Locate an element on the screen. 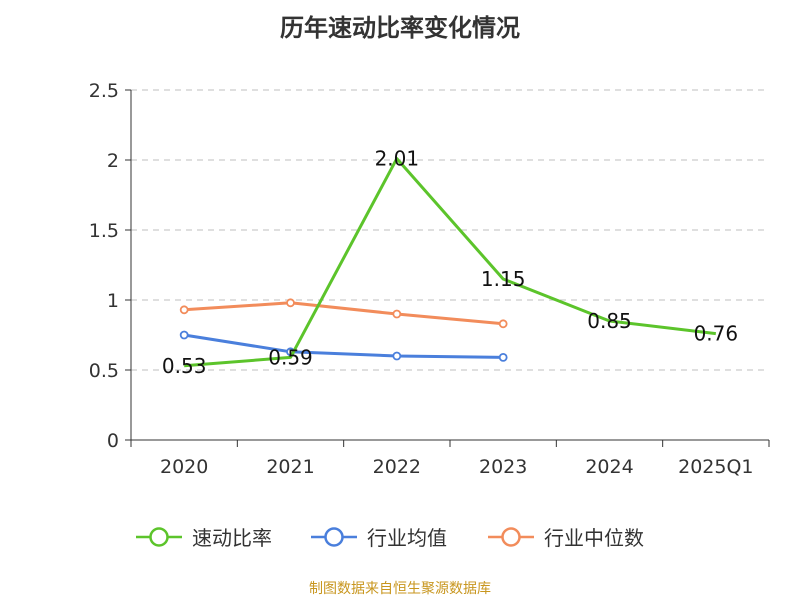 Image resolution: width=800 pixels, height=600 pixels. chart-title: 历年速动比率变化情况 is located at coordinates (400, 28).